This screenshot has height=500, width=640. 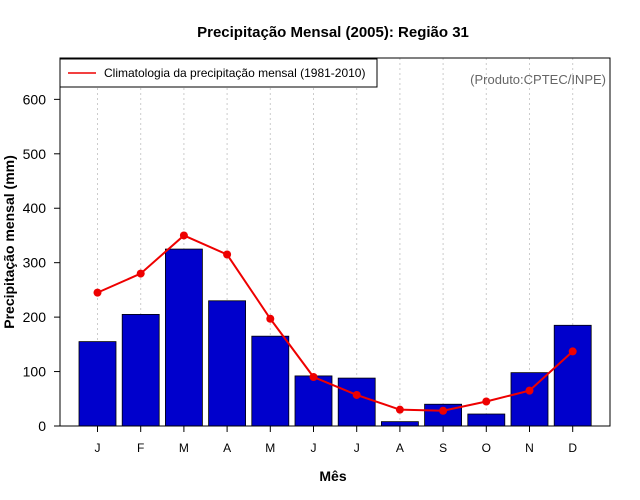 I want to click on y-axis: 0 100 200 300 400 500 600, so click(x=41, y=262).